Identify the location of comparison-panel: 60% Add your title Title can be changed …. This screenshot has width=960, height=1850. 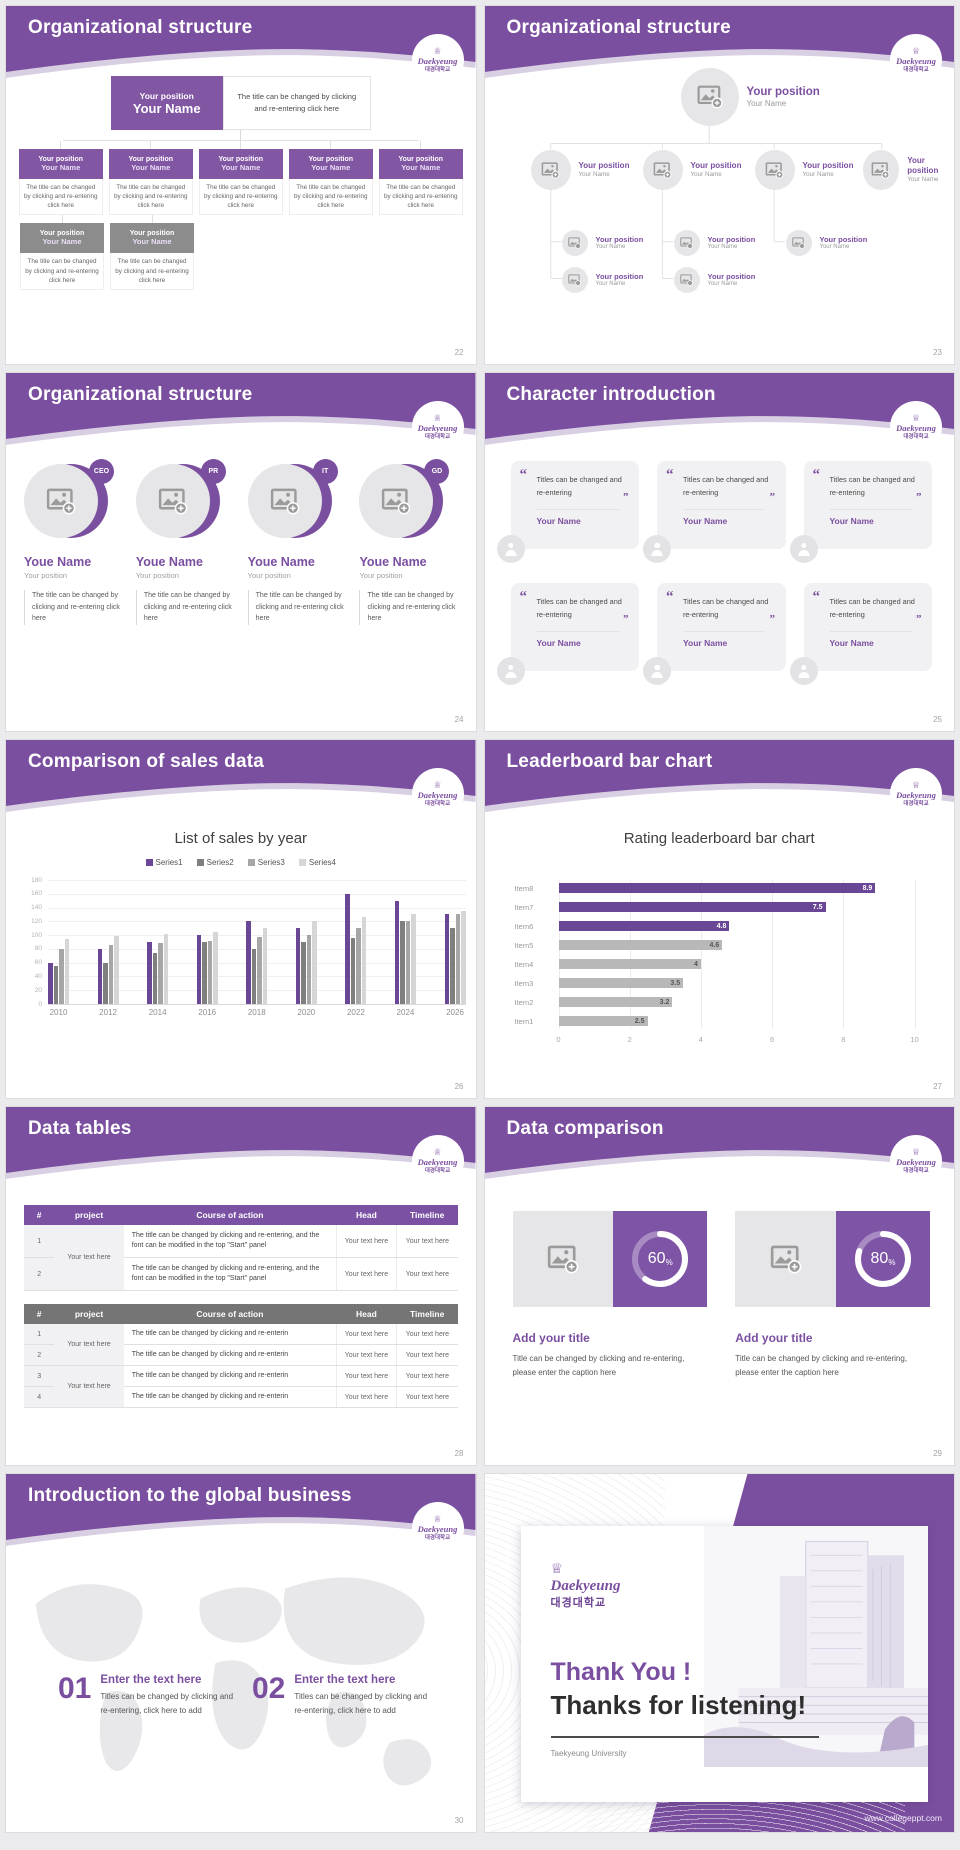
(610, 1296).